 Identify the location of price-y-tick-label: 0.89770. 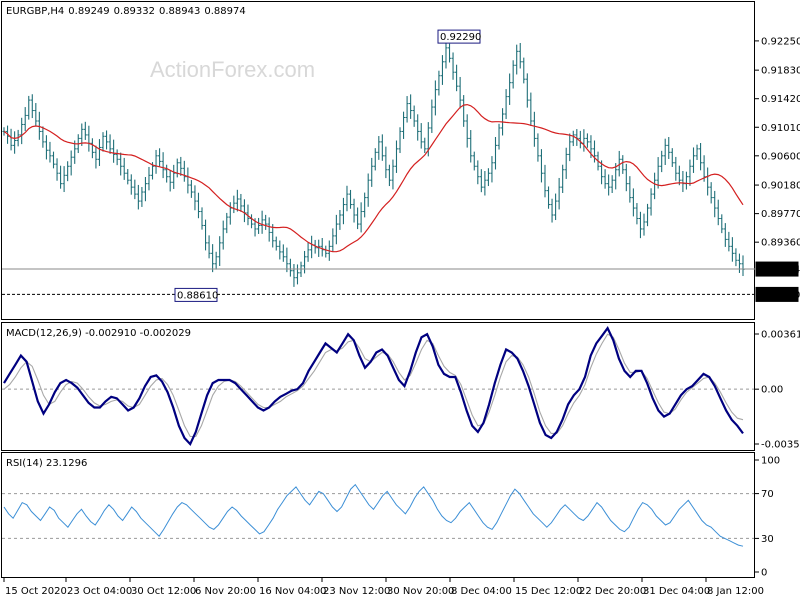
(780, 214).